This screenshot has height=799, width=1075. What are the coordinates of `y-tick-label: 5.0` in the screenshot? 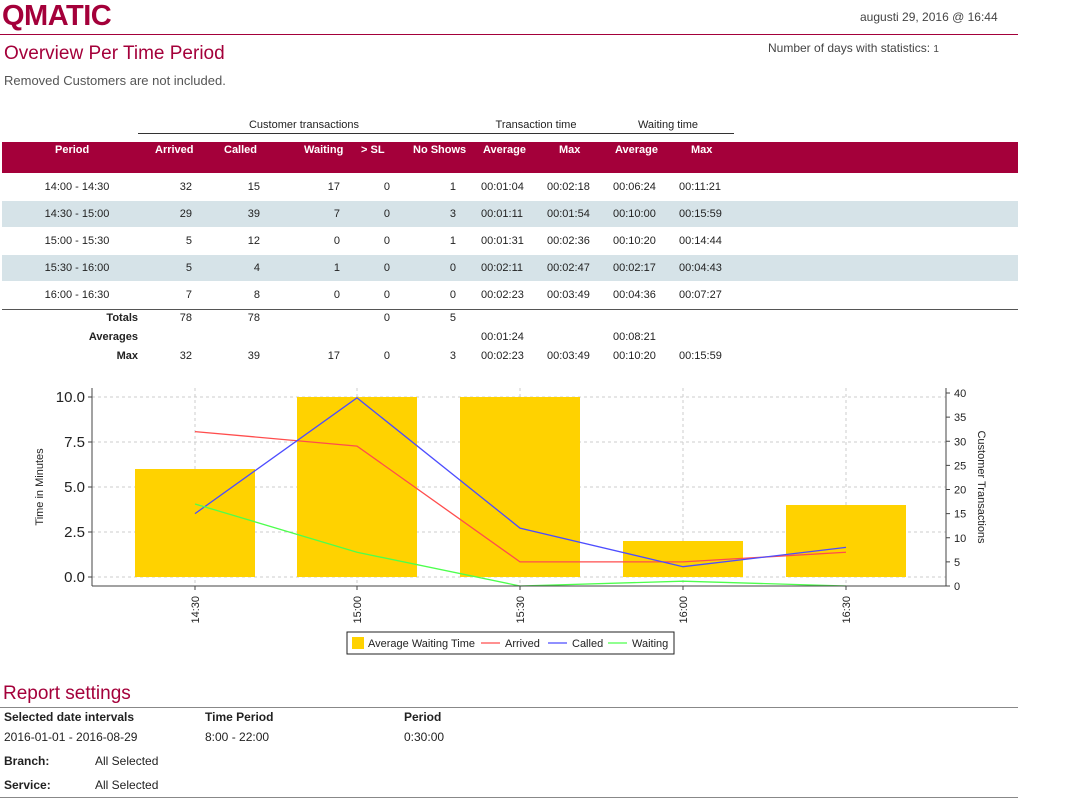 It's located at (74, 487).